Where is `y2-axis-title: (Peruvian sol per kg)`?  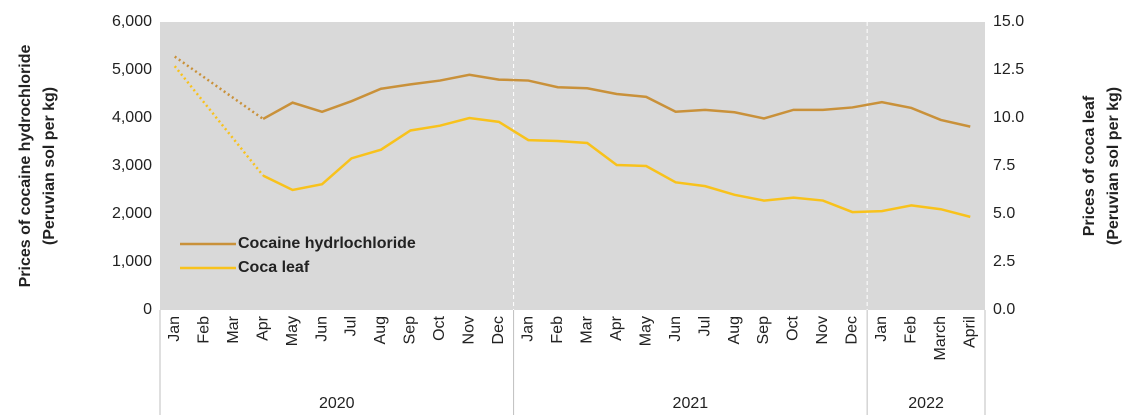 y2-axis-title: (Peruvian sol per kg) is located at coordinates (1113, 166).